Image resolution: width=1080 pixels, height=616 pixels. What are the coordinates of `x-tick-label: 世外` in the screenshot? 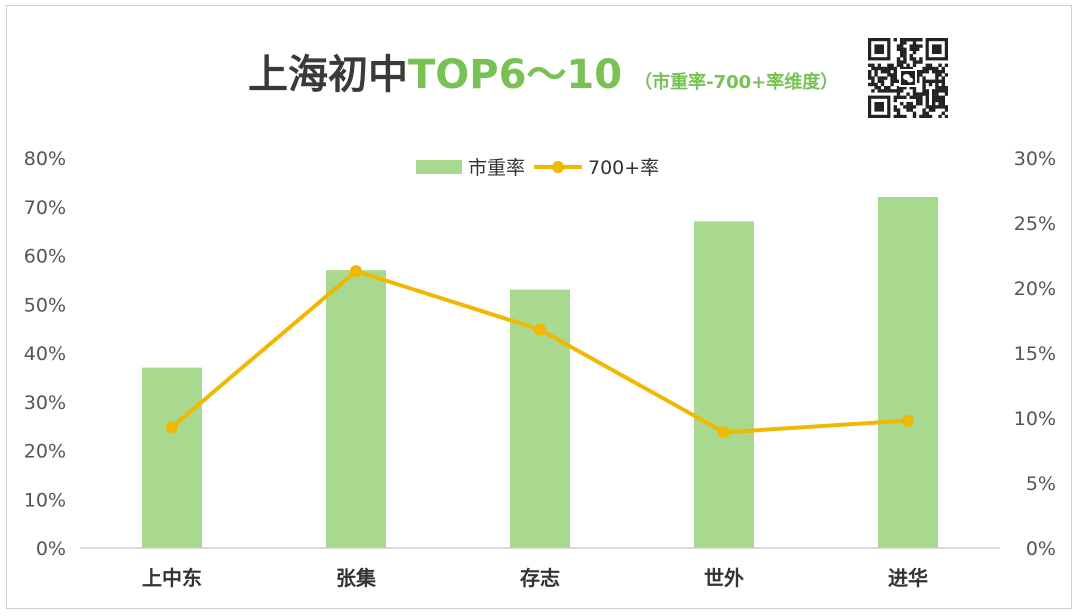 It's located at (724, 578).